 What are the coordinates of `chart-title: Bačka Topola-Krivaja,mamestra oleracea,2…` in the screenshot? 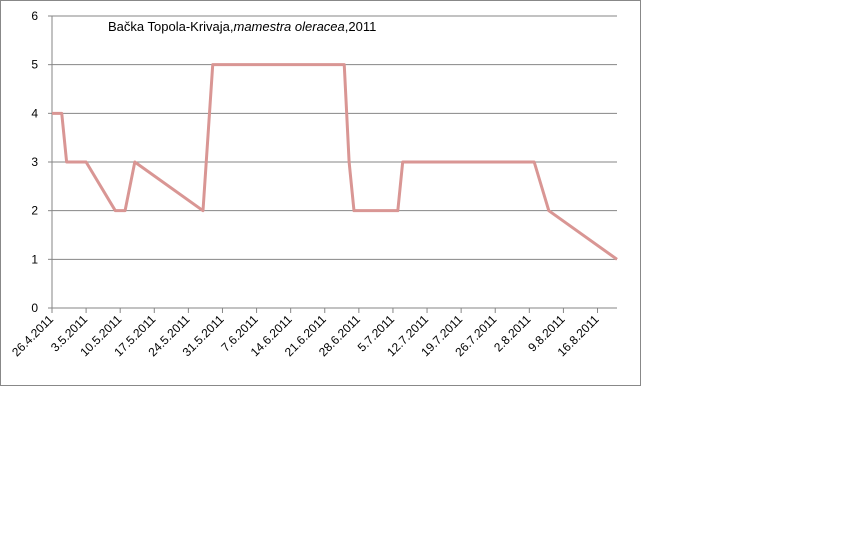 It's located at (242, 26).